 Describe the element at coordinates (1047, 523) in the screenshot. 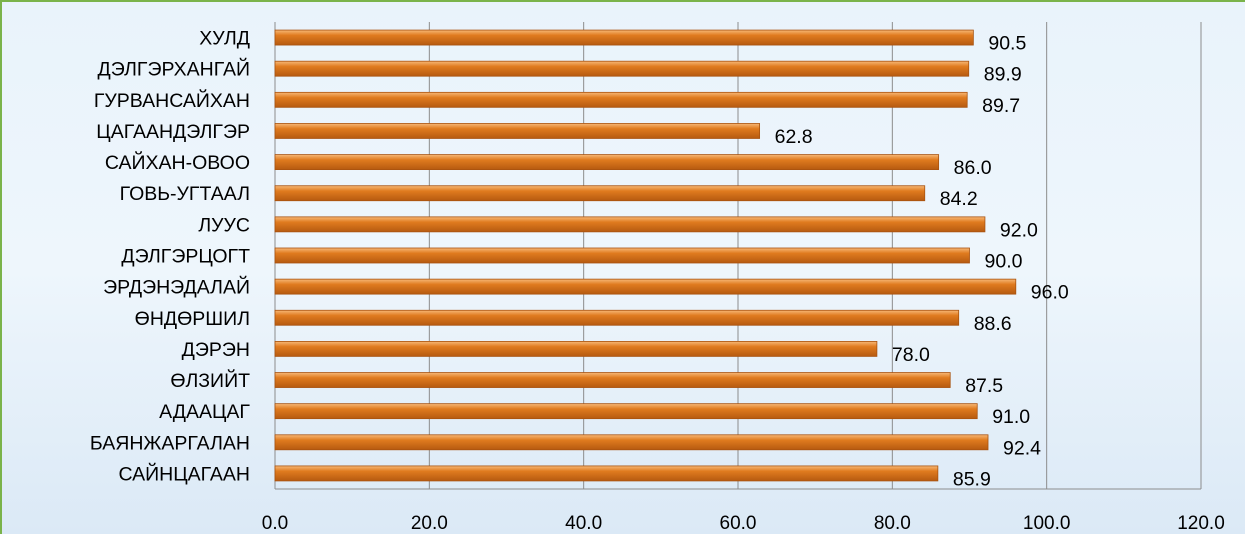

I see `x-tick-label: 100.0` at that location.